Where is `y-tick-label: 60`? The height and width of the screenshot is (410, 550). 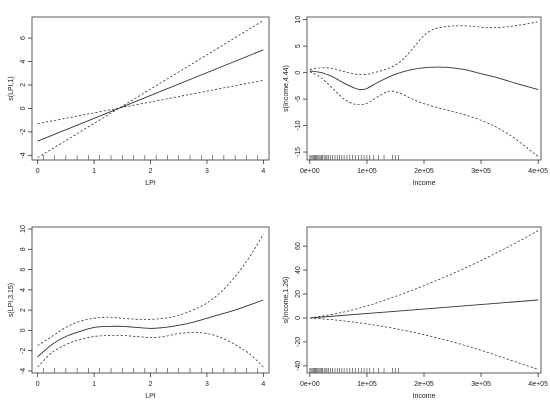
y-tick-label: 60 is located at coordinates (298, 246).